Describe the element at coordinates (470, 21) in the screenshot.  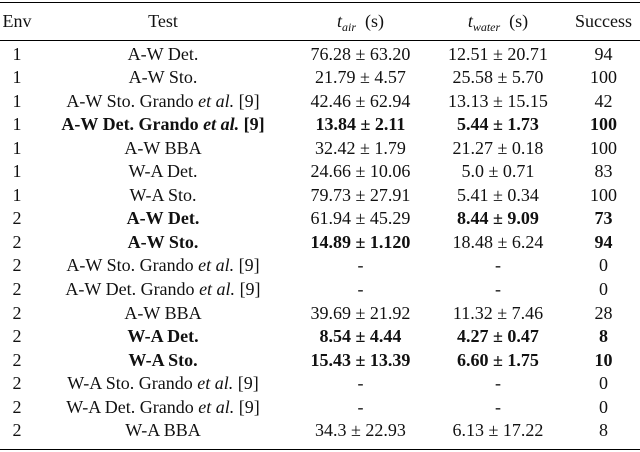
I see `header-t-water-var: t` at that location.